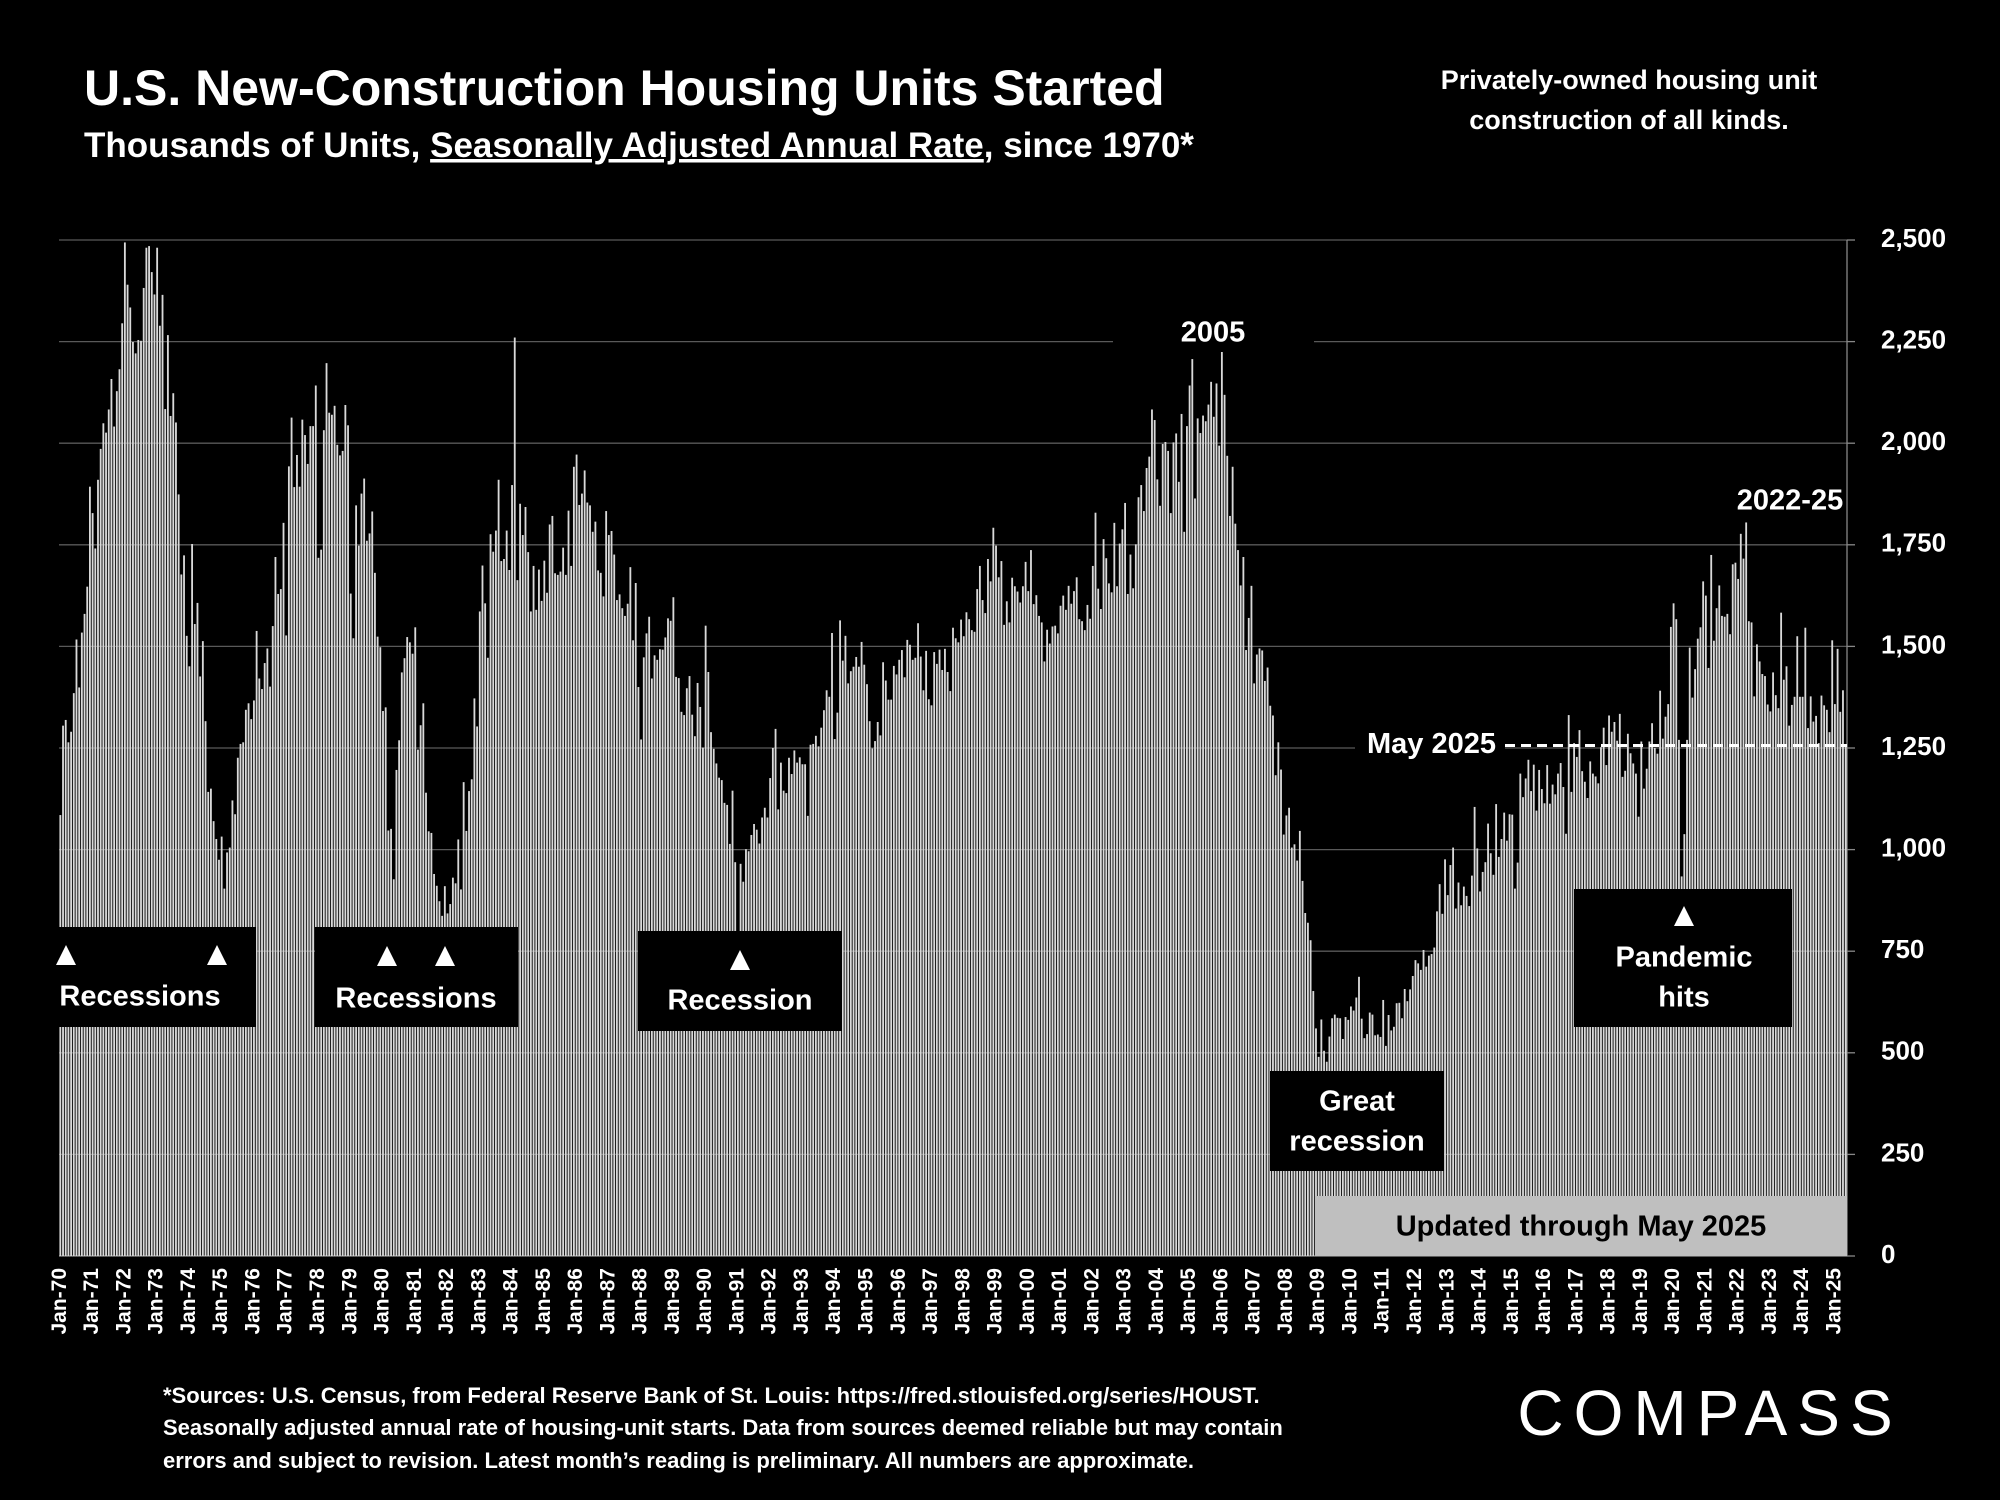 Image resolution: width=2000 pixels, height=1500 pixels. Describe the element at coordinates (575, 1301) in the screenshot. I see `x-tick-label: Jan-86` at that location.